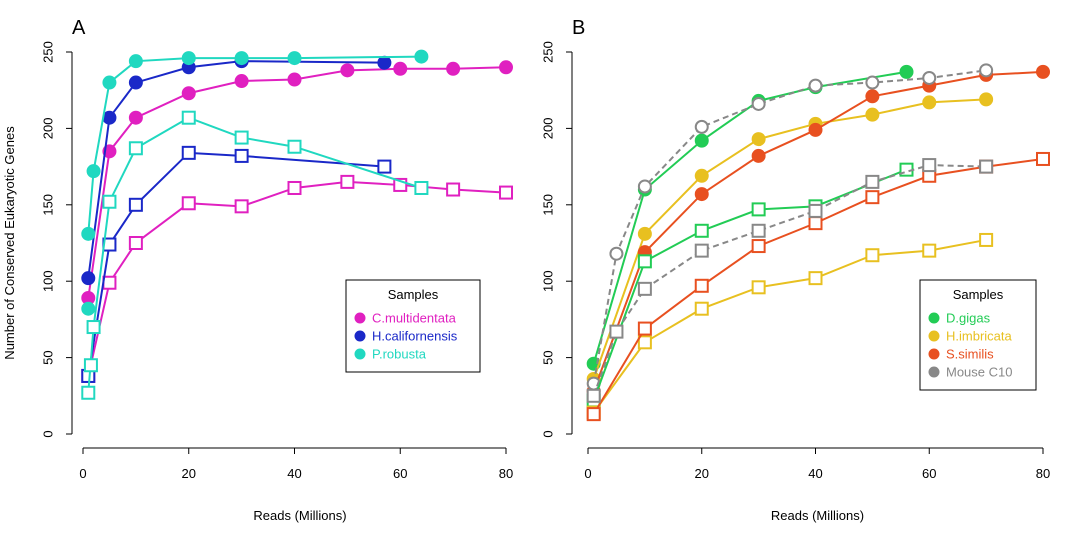  I want to click on legend-item: S.similis, so click(961, 354).